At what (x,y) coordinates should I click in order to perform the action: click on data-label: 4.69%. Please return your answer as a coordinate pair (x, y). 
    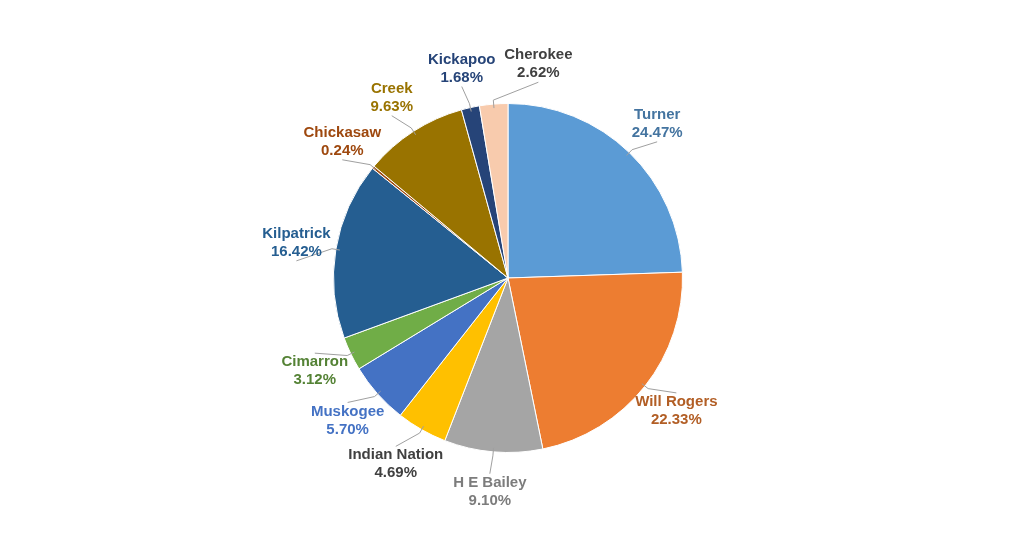
    Looking at the image, I should click on (396, 472).